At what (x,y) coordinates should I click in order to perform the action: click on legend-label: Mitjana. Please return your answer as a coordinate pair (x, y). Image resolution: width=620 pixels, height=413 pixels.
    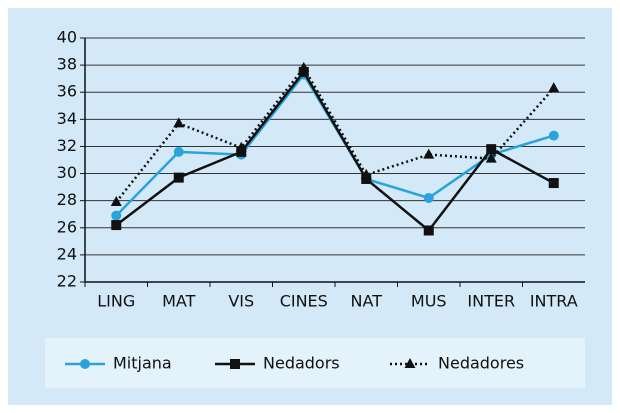
    Looking at the image, I should click on (142, 363).